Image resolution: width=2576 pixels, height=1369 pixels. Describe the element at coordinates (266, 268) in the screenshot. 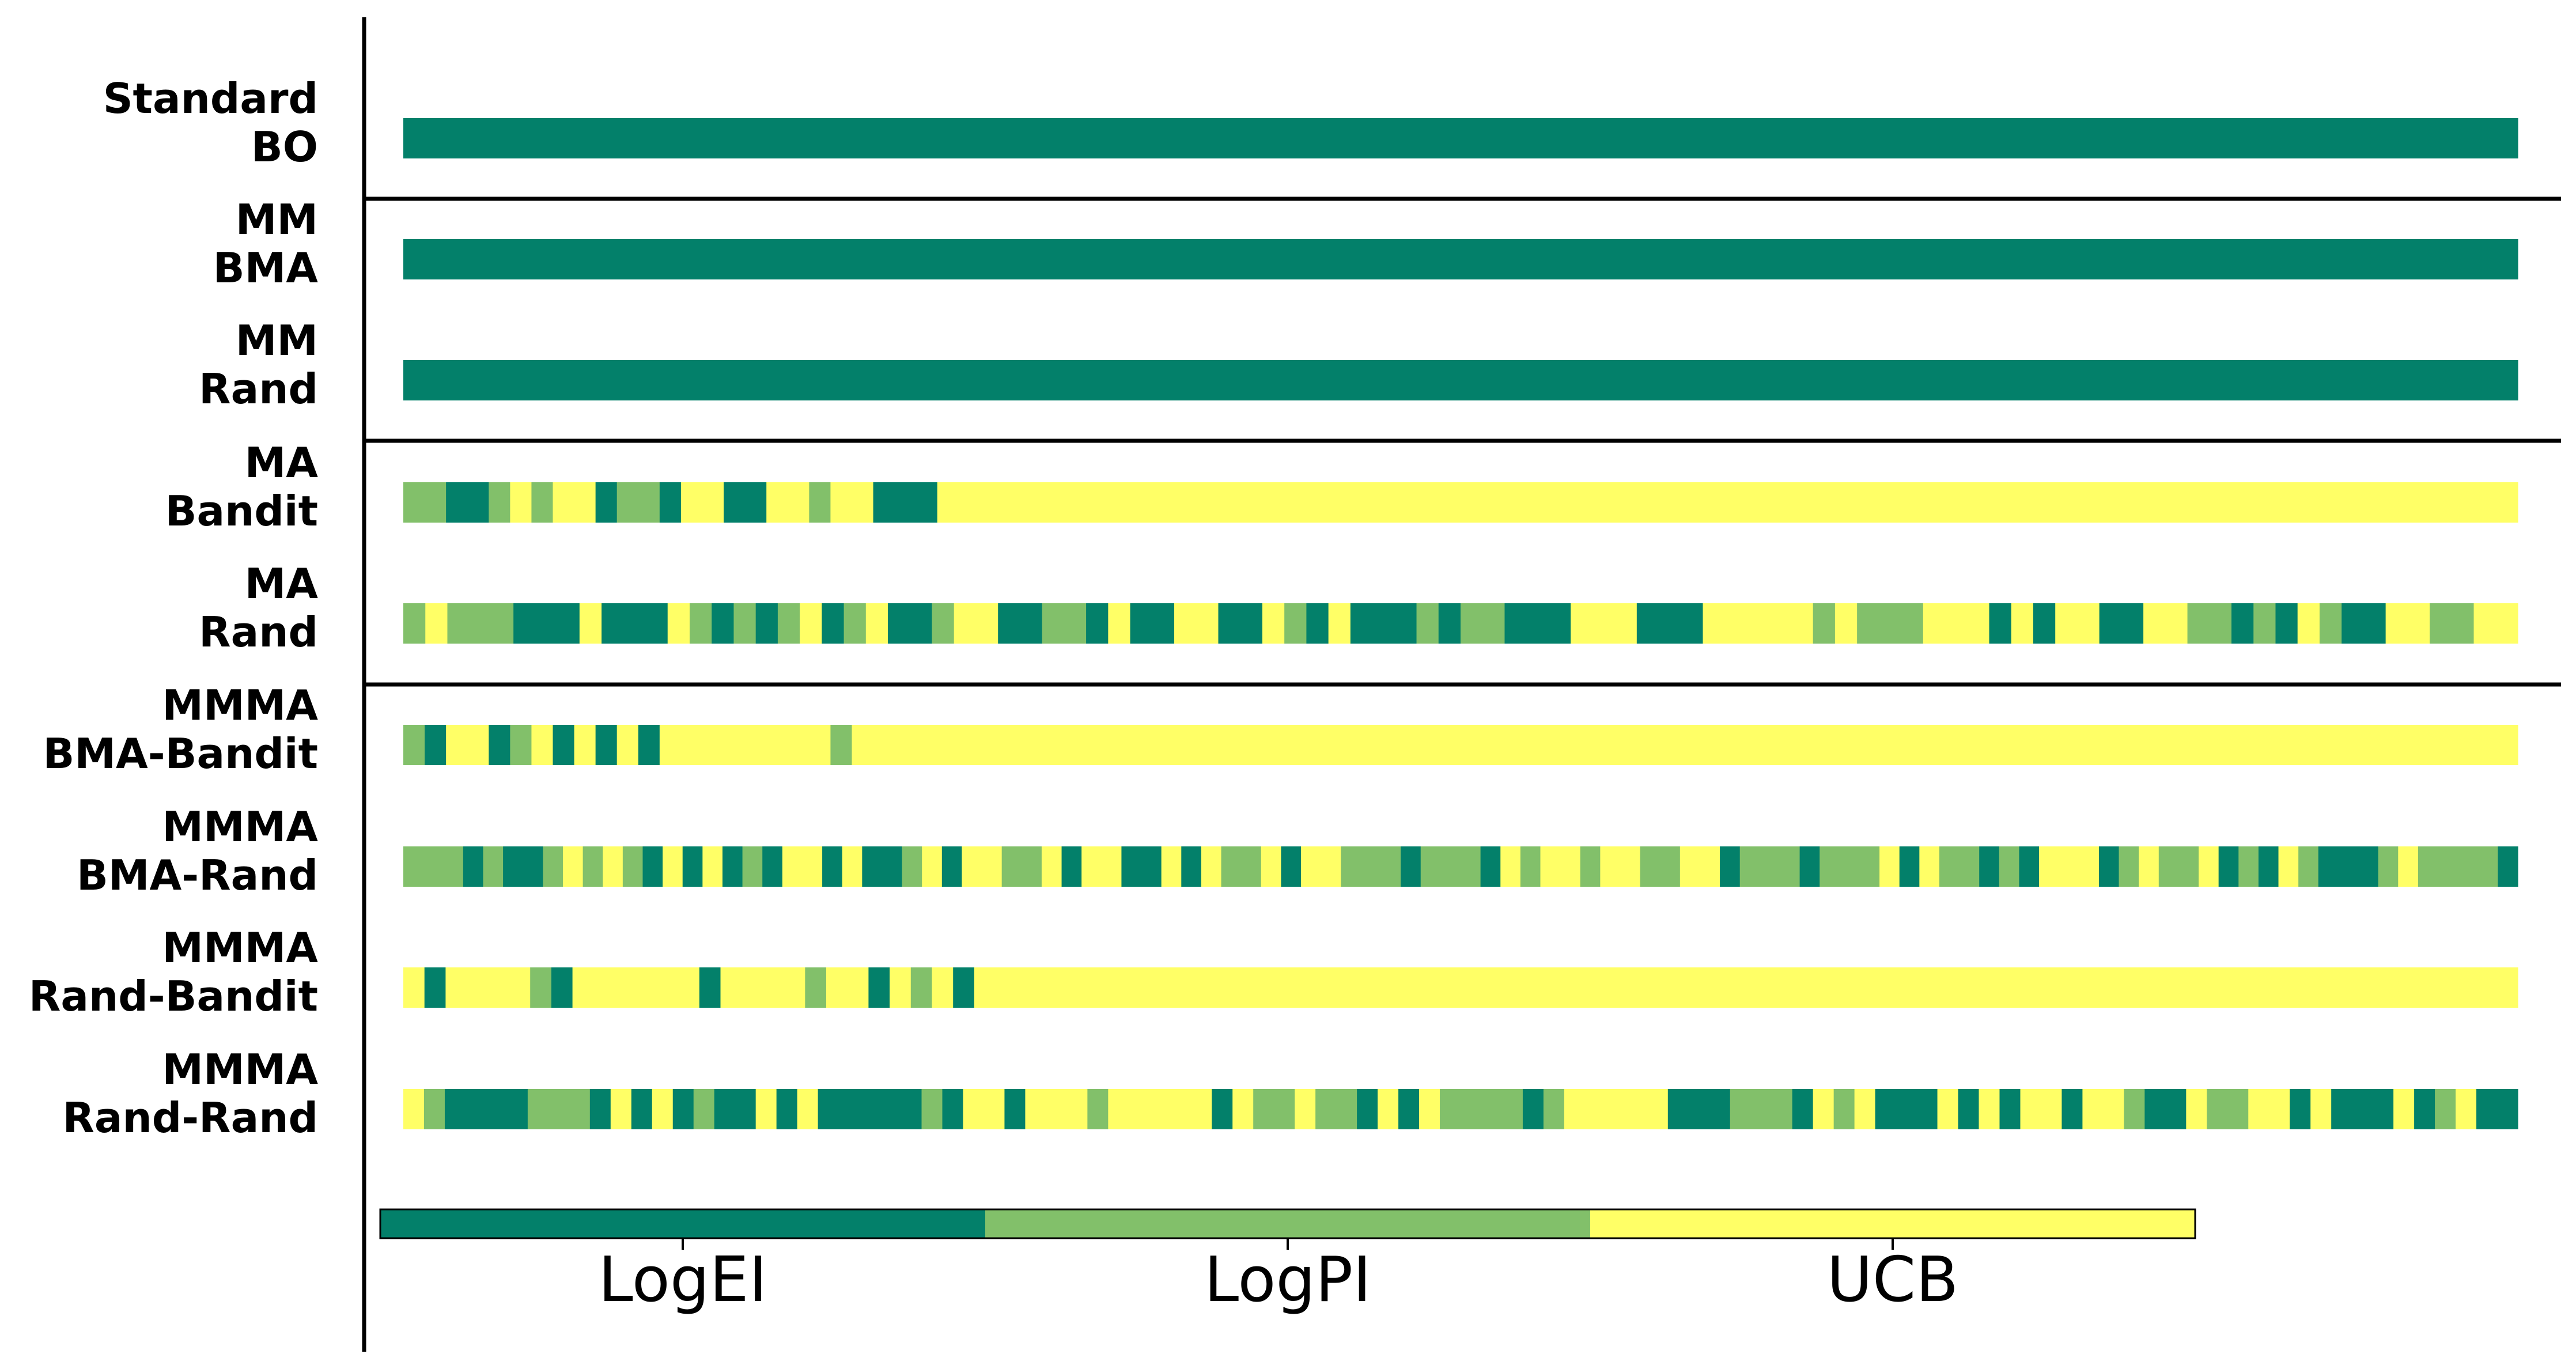

I see `row-label-line: BMA` at that location.